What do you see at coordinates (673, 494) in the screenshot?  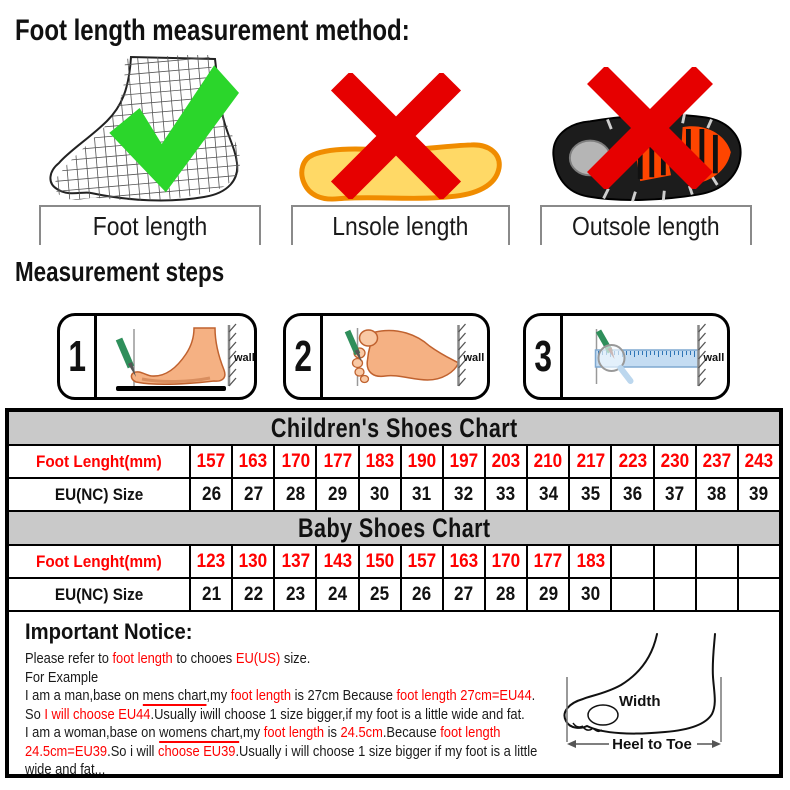 I see `table-cell: 37` at bounding box center [673, 494].